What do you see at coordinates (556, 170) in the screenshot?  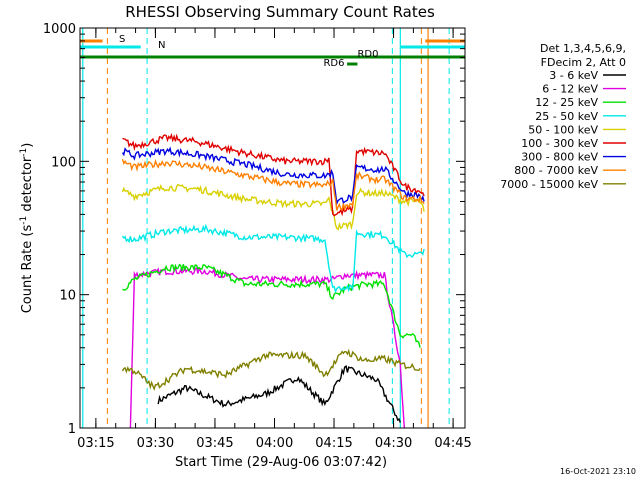 I see `legend-entry-label: 800 - 7000 keV` at bounding box center [556, 170].